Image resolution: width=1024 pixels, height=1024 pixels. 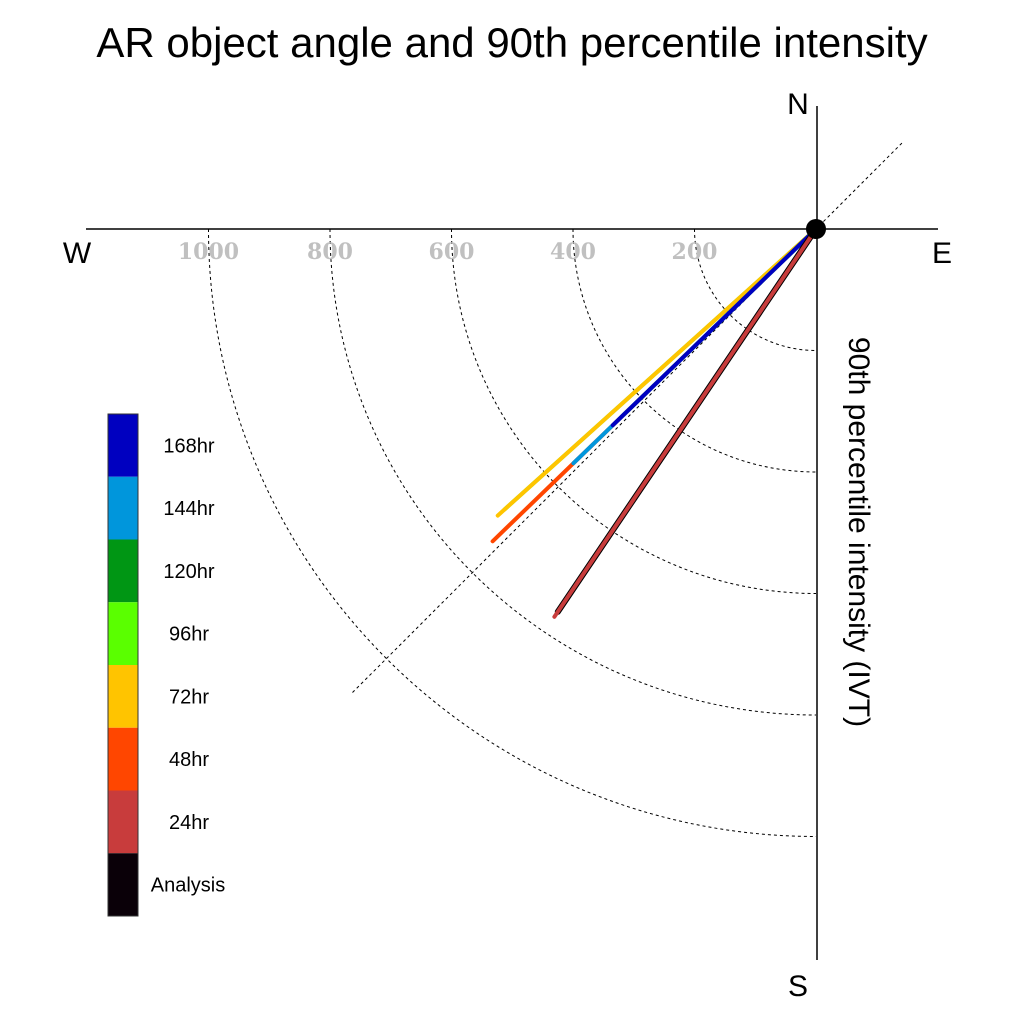 What do you see at coordinates (77, 253) in the screenshot?
I see `compass-west-label: W` at bounding box center [77, 253].